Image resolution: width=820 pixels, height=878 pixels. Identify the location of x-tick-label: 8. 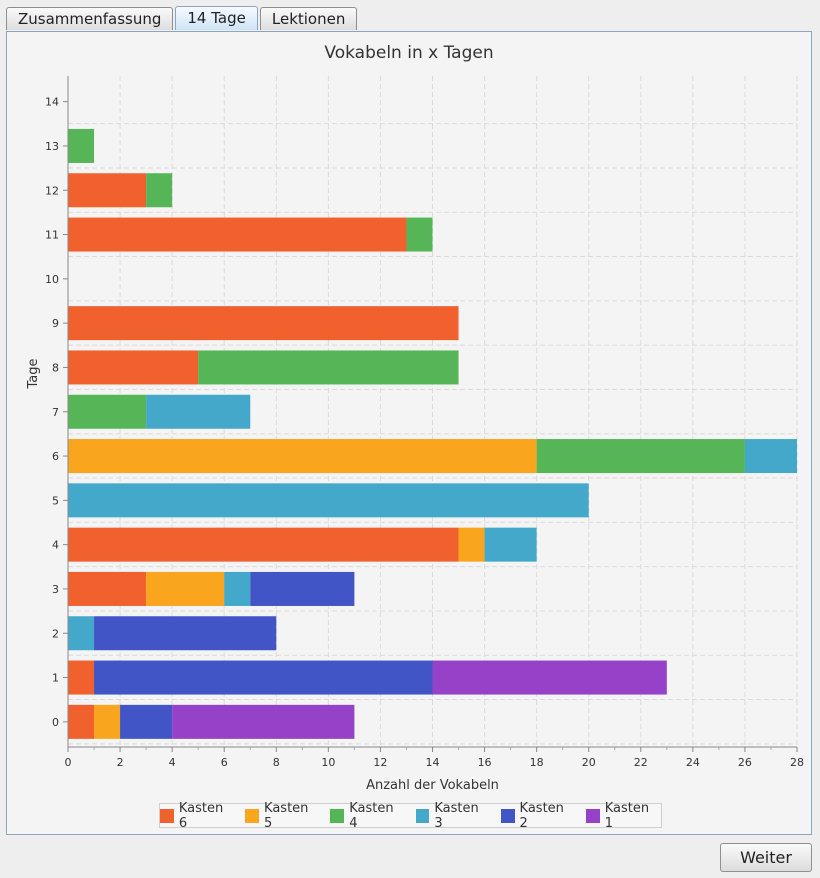
(276, 762).